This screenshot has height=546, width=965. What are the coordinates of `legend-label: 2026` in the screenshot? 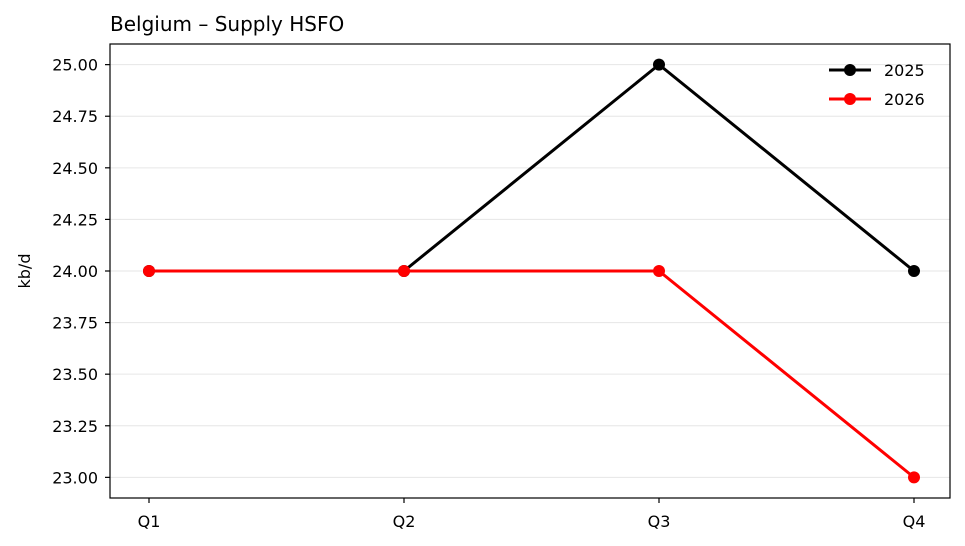 It's located at (904, 99).